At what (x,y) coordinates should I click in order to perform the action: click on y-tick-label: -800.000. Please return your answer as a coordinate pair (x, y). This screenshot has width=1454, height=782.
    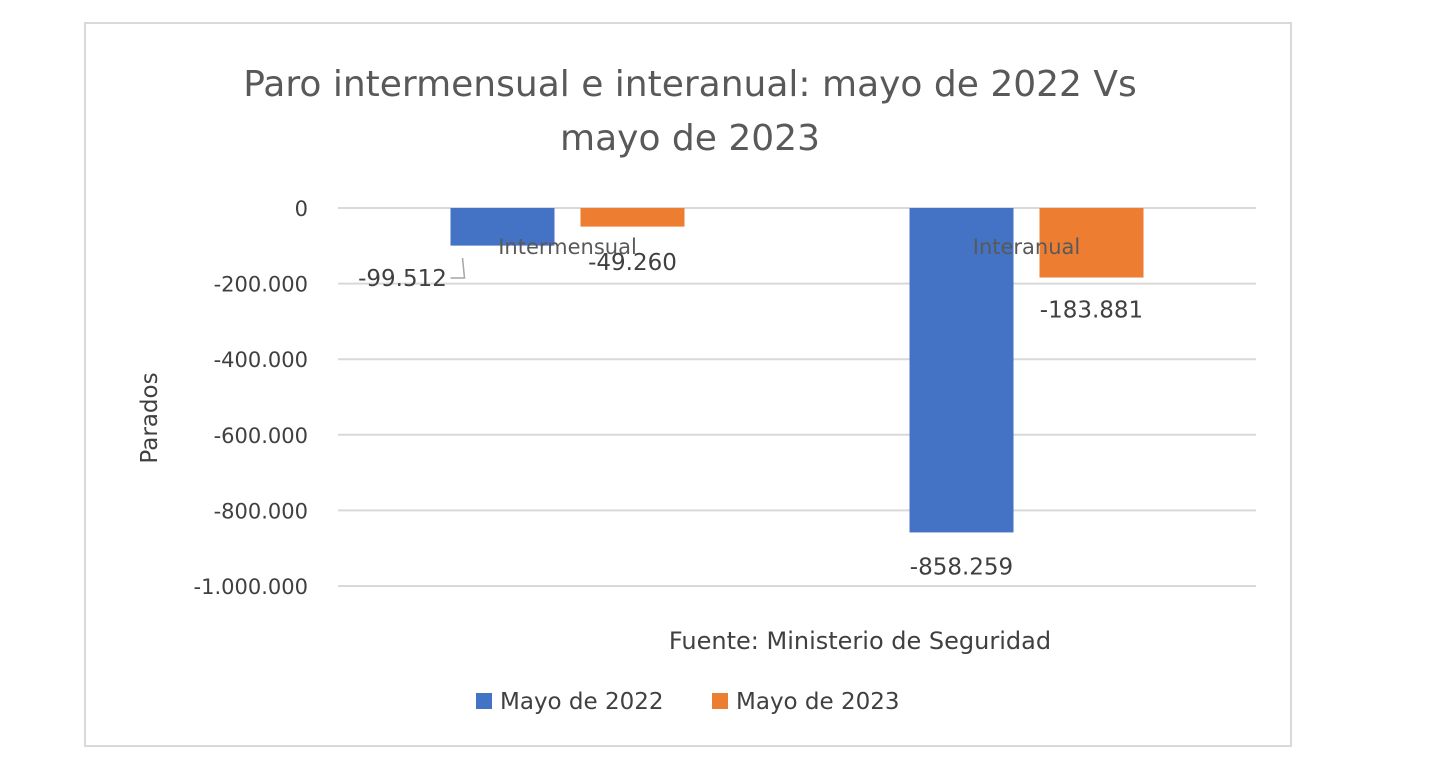
    Looking at the image, I should click on (261, 511).